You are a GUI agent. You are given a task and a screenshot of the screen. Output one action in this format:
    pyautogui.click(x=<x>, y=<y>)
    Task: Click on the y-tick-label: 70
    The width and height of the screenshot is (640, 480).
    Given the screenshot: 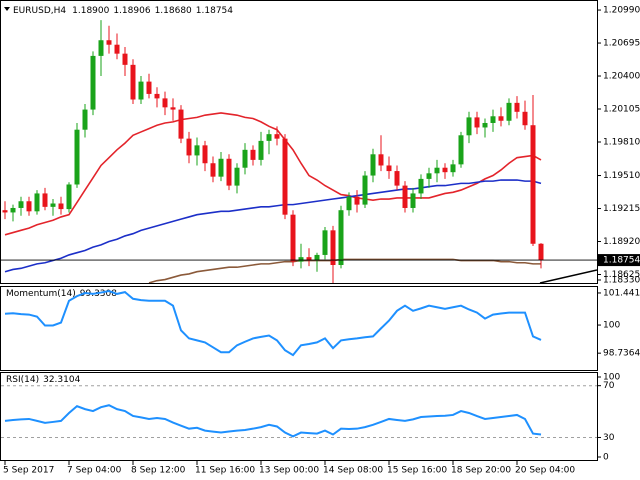 What is the action you would take?
    pyautogui.click(x=609, y=386)
    